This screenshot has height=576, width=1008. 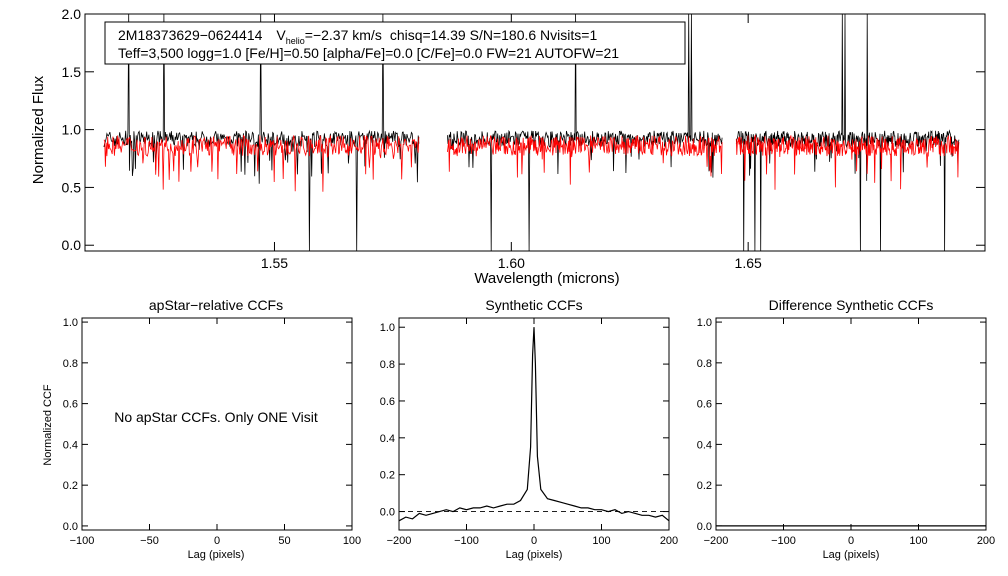 I want to click on spectrum-y-axis-label: Normalized Flux, so click(x=38, y=129).